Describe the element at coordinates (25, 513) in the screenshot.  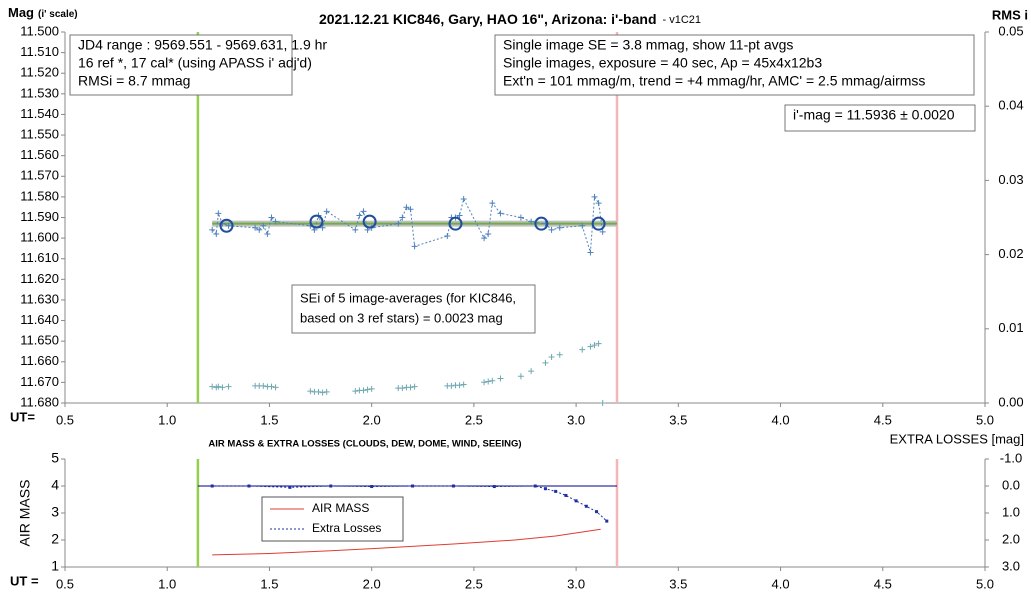
I see `y-axis-label: AIR MASS` at that location.